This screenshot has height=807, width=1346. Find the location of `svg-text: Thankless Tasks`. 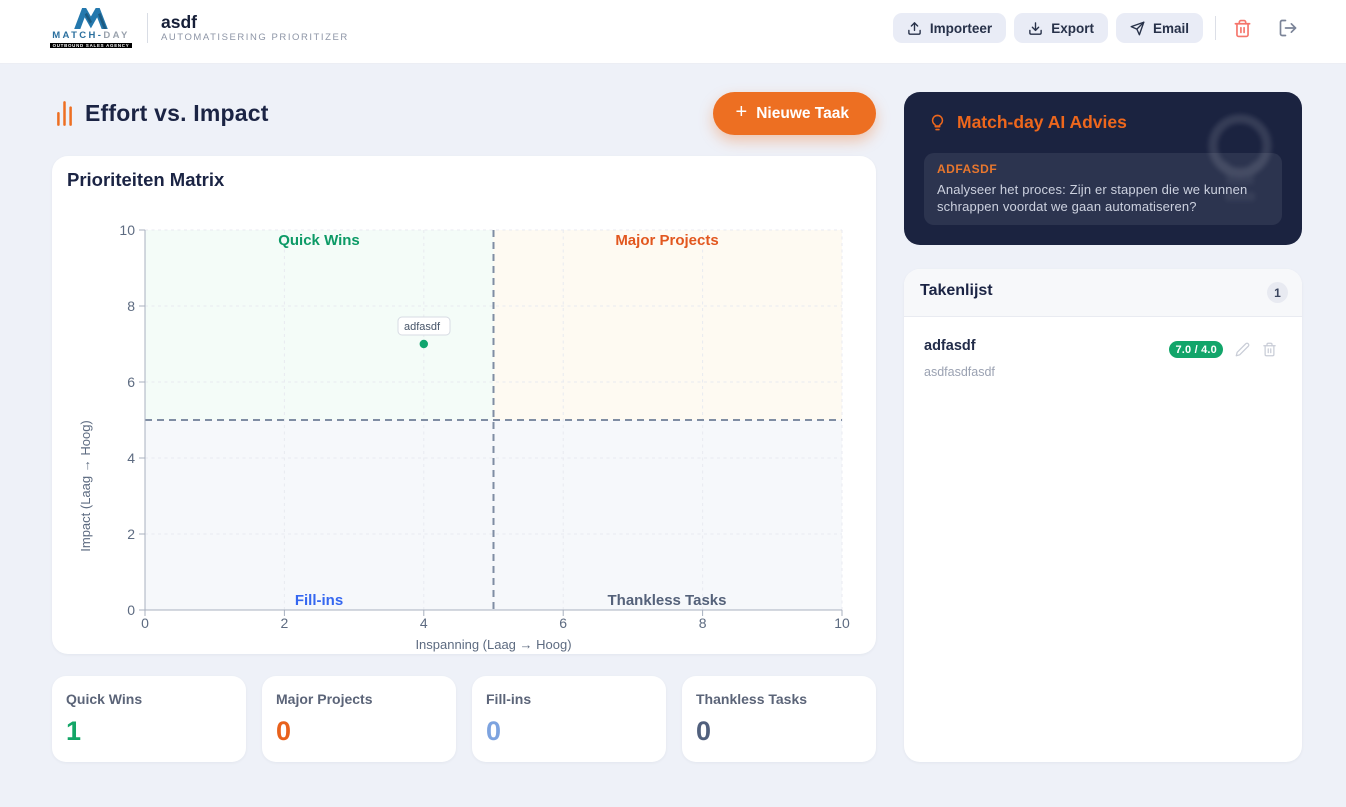

svg-text: Thankless Tasks is located at coordinates (667, 600).